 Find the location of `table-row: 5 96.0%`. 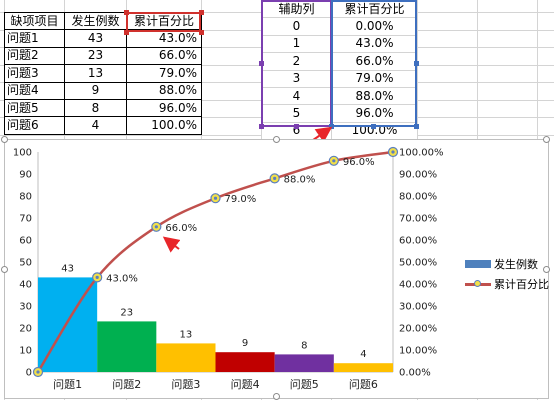

table-row: 5 96.0% is located at coordinates (339, 113).